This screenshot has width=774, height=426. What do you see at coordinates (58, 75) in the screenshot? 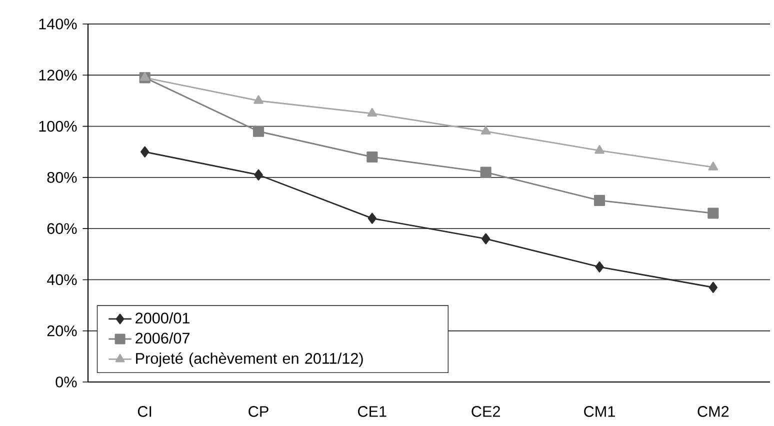
I see `y-tick-label: 120%` at bounding box center [58, 75].